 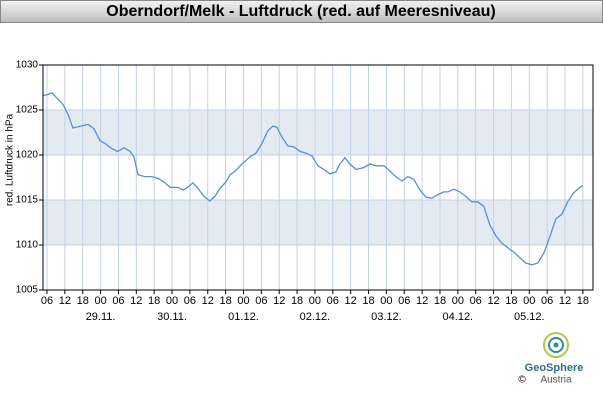 What do you see at coordinates (172, 317) in the screenshot?
I see `date-label: 30.11.` at bounding box center [172, 317].